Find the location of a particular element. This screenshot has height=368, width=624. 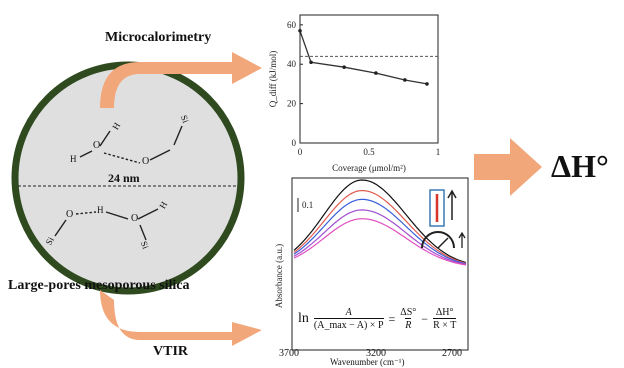

x-axis-title: Coverage (μmol/m²) is located at coordinates (369, 168).